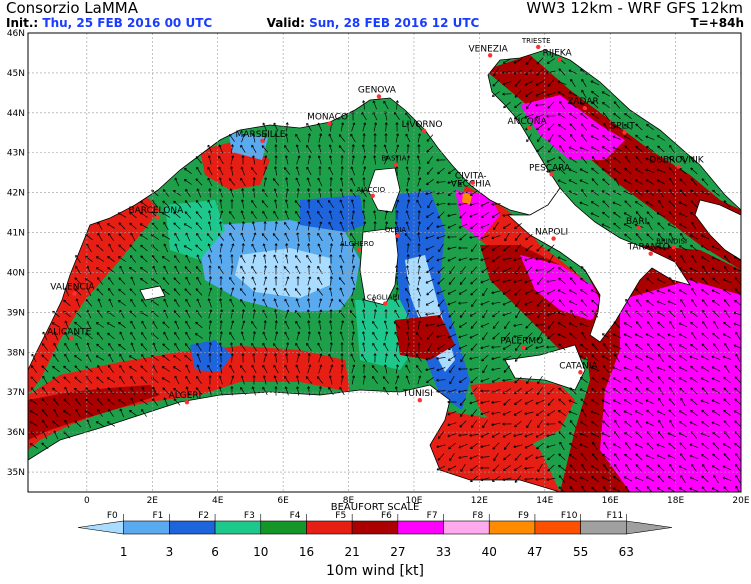 The width and height of the screenshot is (751, 584). I want to click on legend-value-label: 6, so click(215, 552).